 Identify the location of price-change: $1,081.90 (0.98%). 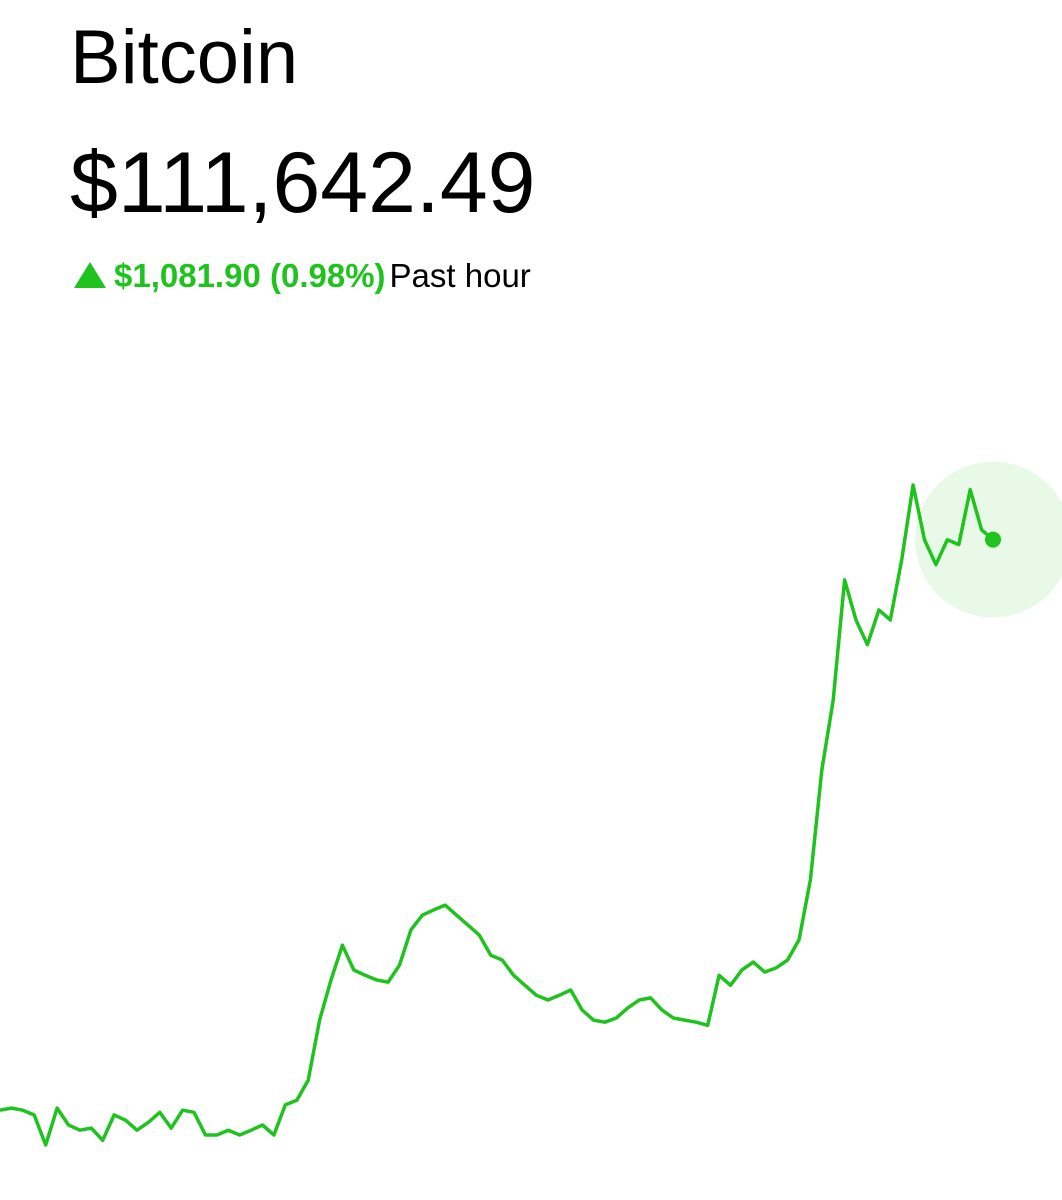
(250, 275).